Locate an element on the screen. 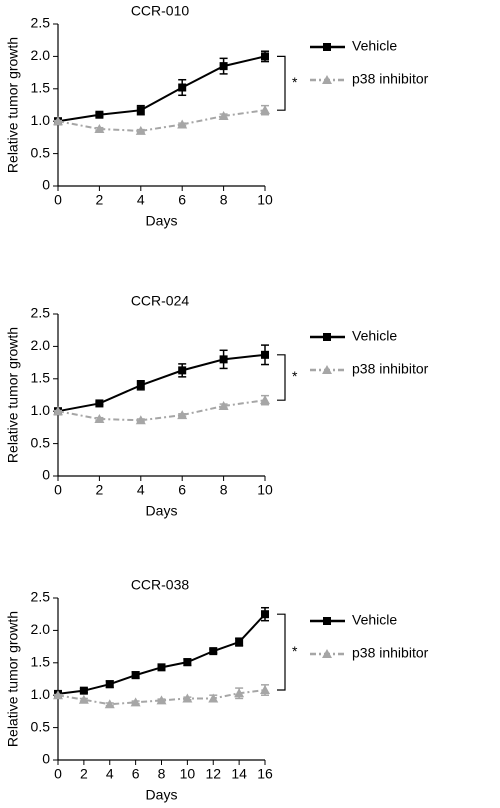 The height and width of the screenshot is (808, 500). x-tick-label: 16 is located at coordinates (265, 774).